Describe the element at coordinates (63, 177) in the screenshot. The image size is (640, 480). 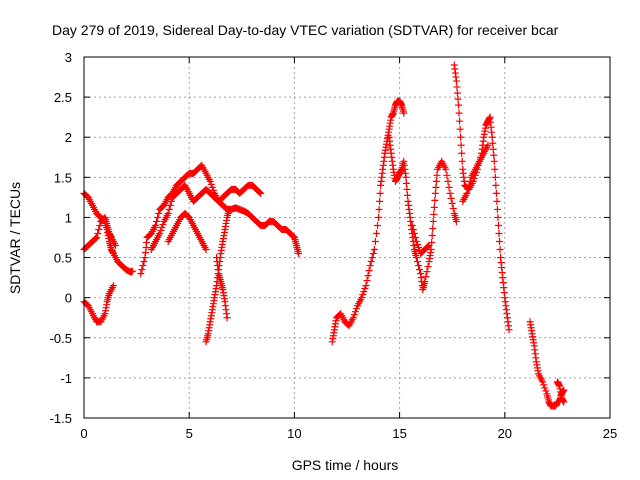
I see `y-tick-label: 1.5` at that location.